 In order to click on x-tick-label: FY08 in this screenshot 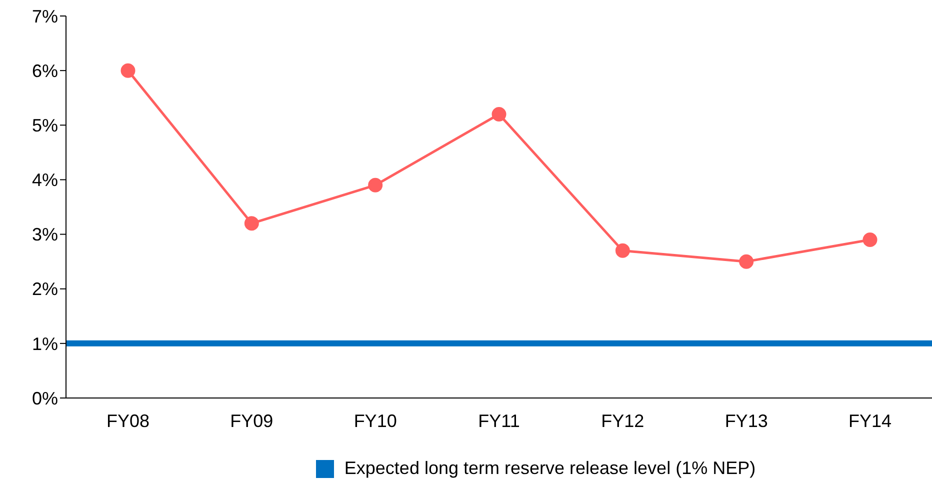, I will do `click(128, 420)`.